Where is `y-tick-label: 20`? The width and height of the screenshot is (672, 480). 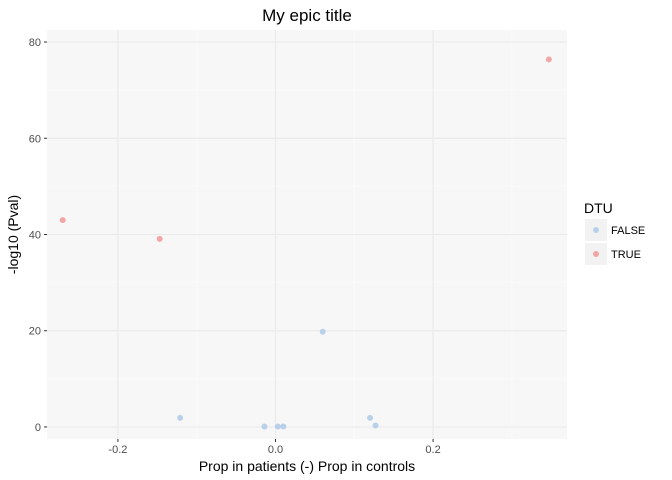 y-tick-label: 20 is located at coordinates (35, 332).